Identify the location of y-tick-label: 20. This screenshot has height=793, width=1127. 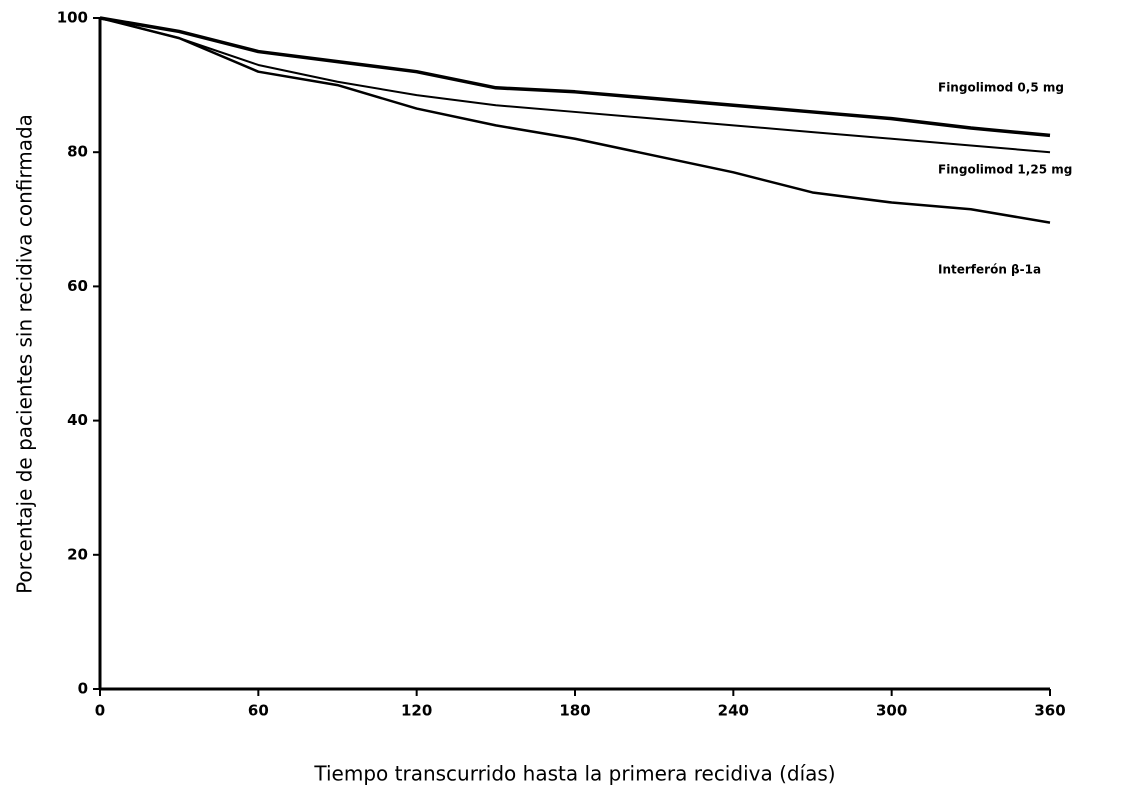
(77, 554).